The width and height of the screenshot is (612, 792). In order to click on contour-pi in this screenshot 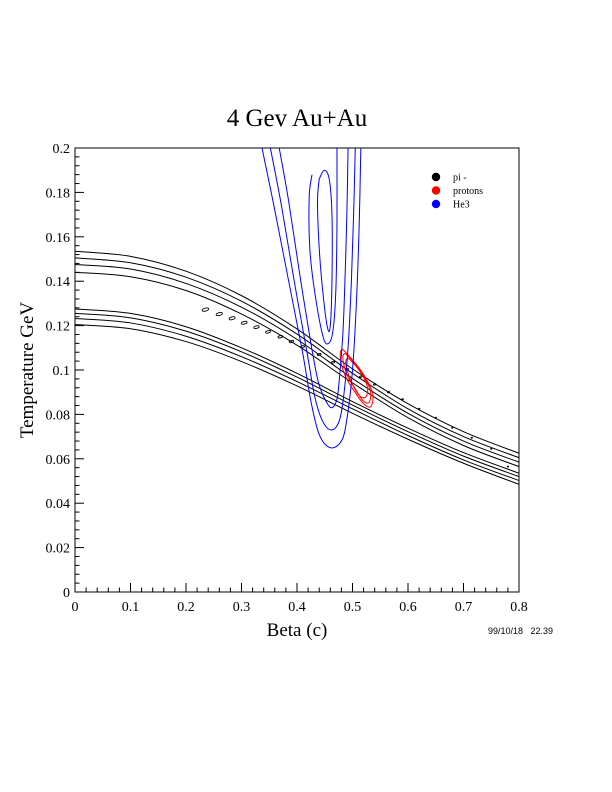, I will do `click(297, 404)`.